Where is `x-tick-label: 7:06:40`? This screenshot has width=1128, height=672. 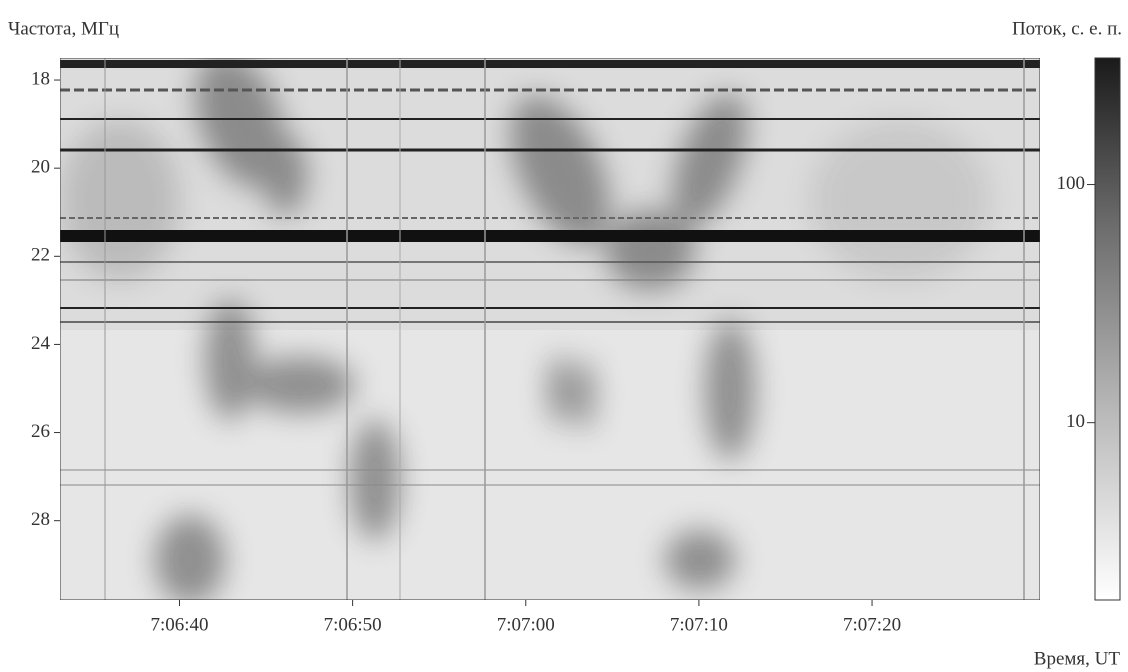
x-tick-label: 7:06:40 is located at coordinates (179, 624).